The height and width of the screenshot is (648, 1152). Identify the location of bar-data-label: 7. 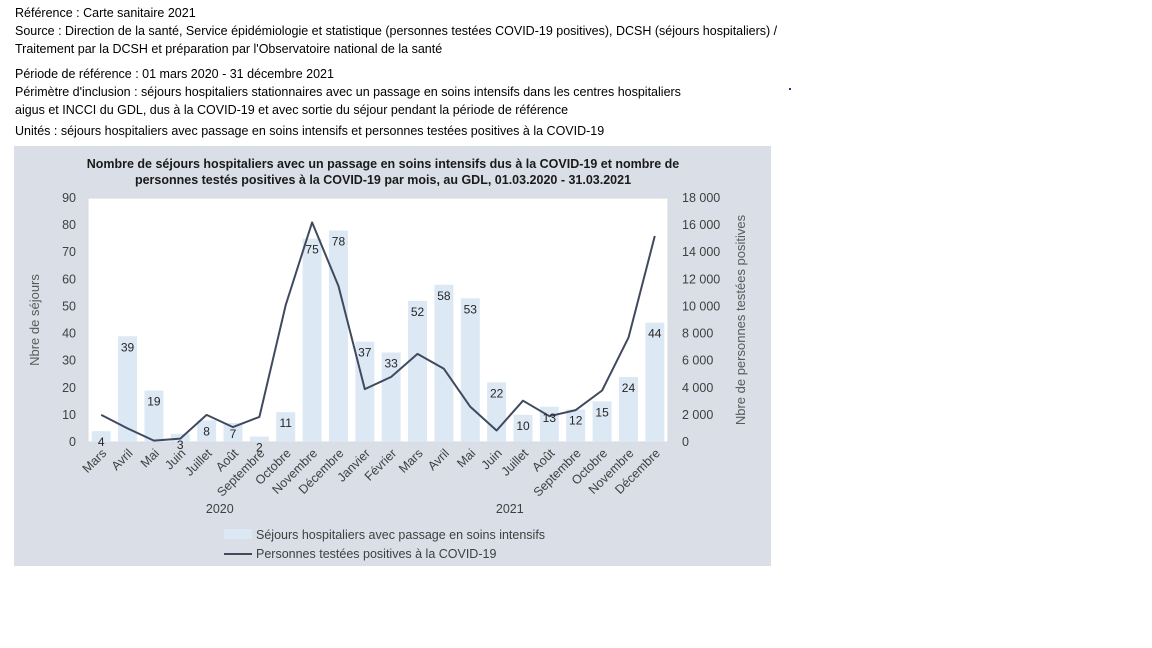
(233, 434).